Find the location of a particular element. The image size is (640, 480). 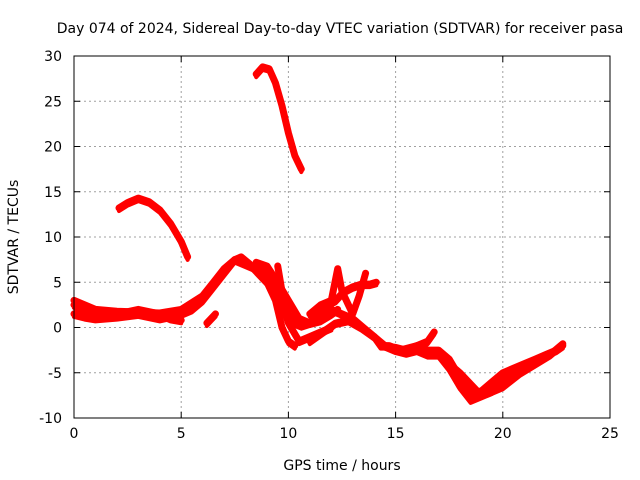

x-tick-label: 25 is located at coordinates (610, 434).